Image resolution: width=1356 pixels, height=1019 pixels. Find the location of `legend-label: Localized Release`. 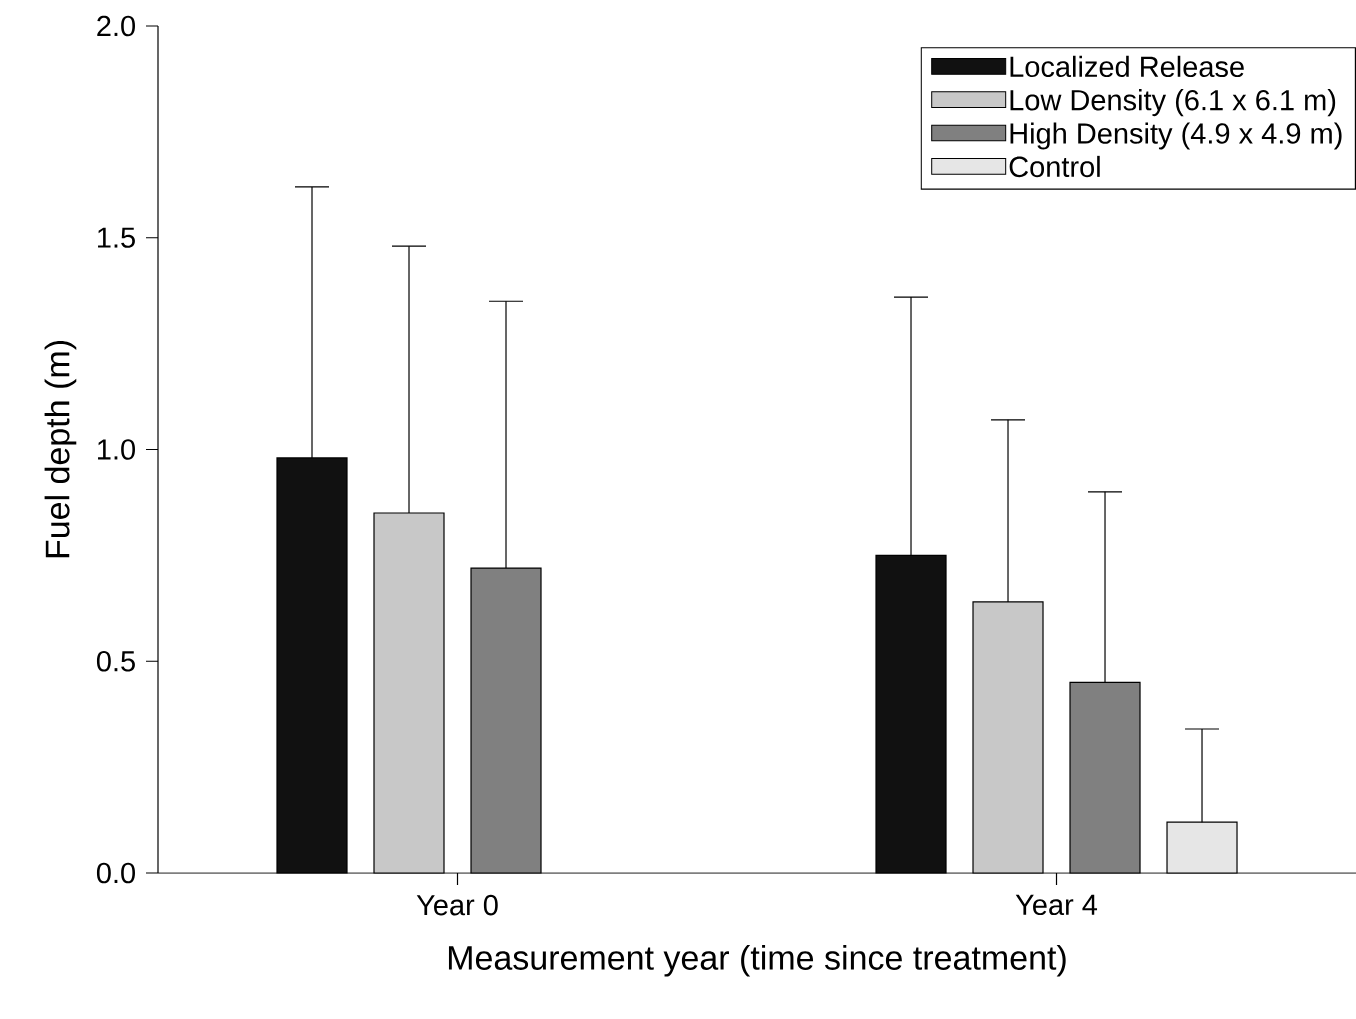

legend-label: Localized Release is located at coordinates (1127, 66).